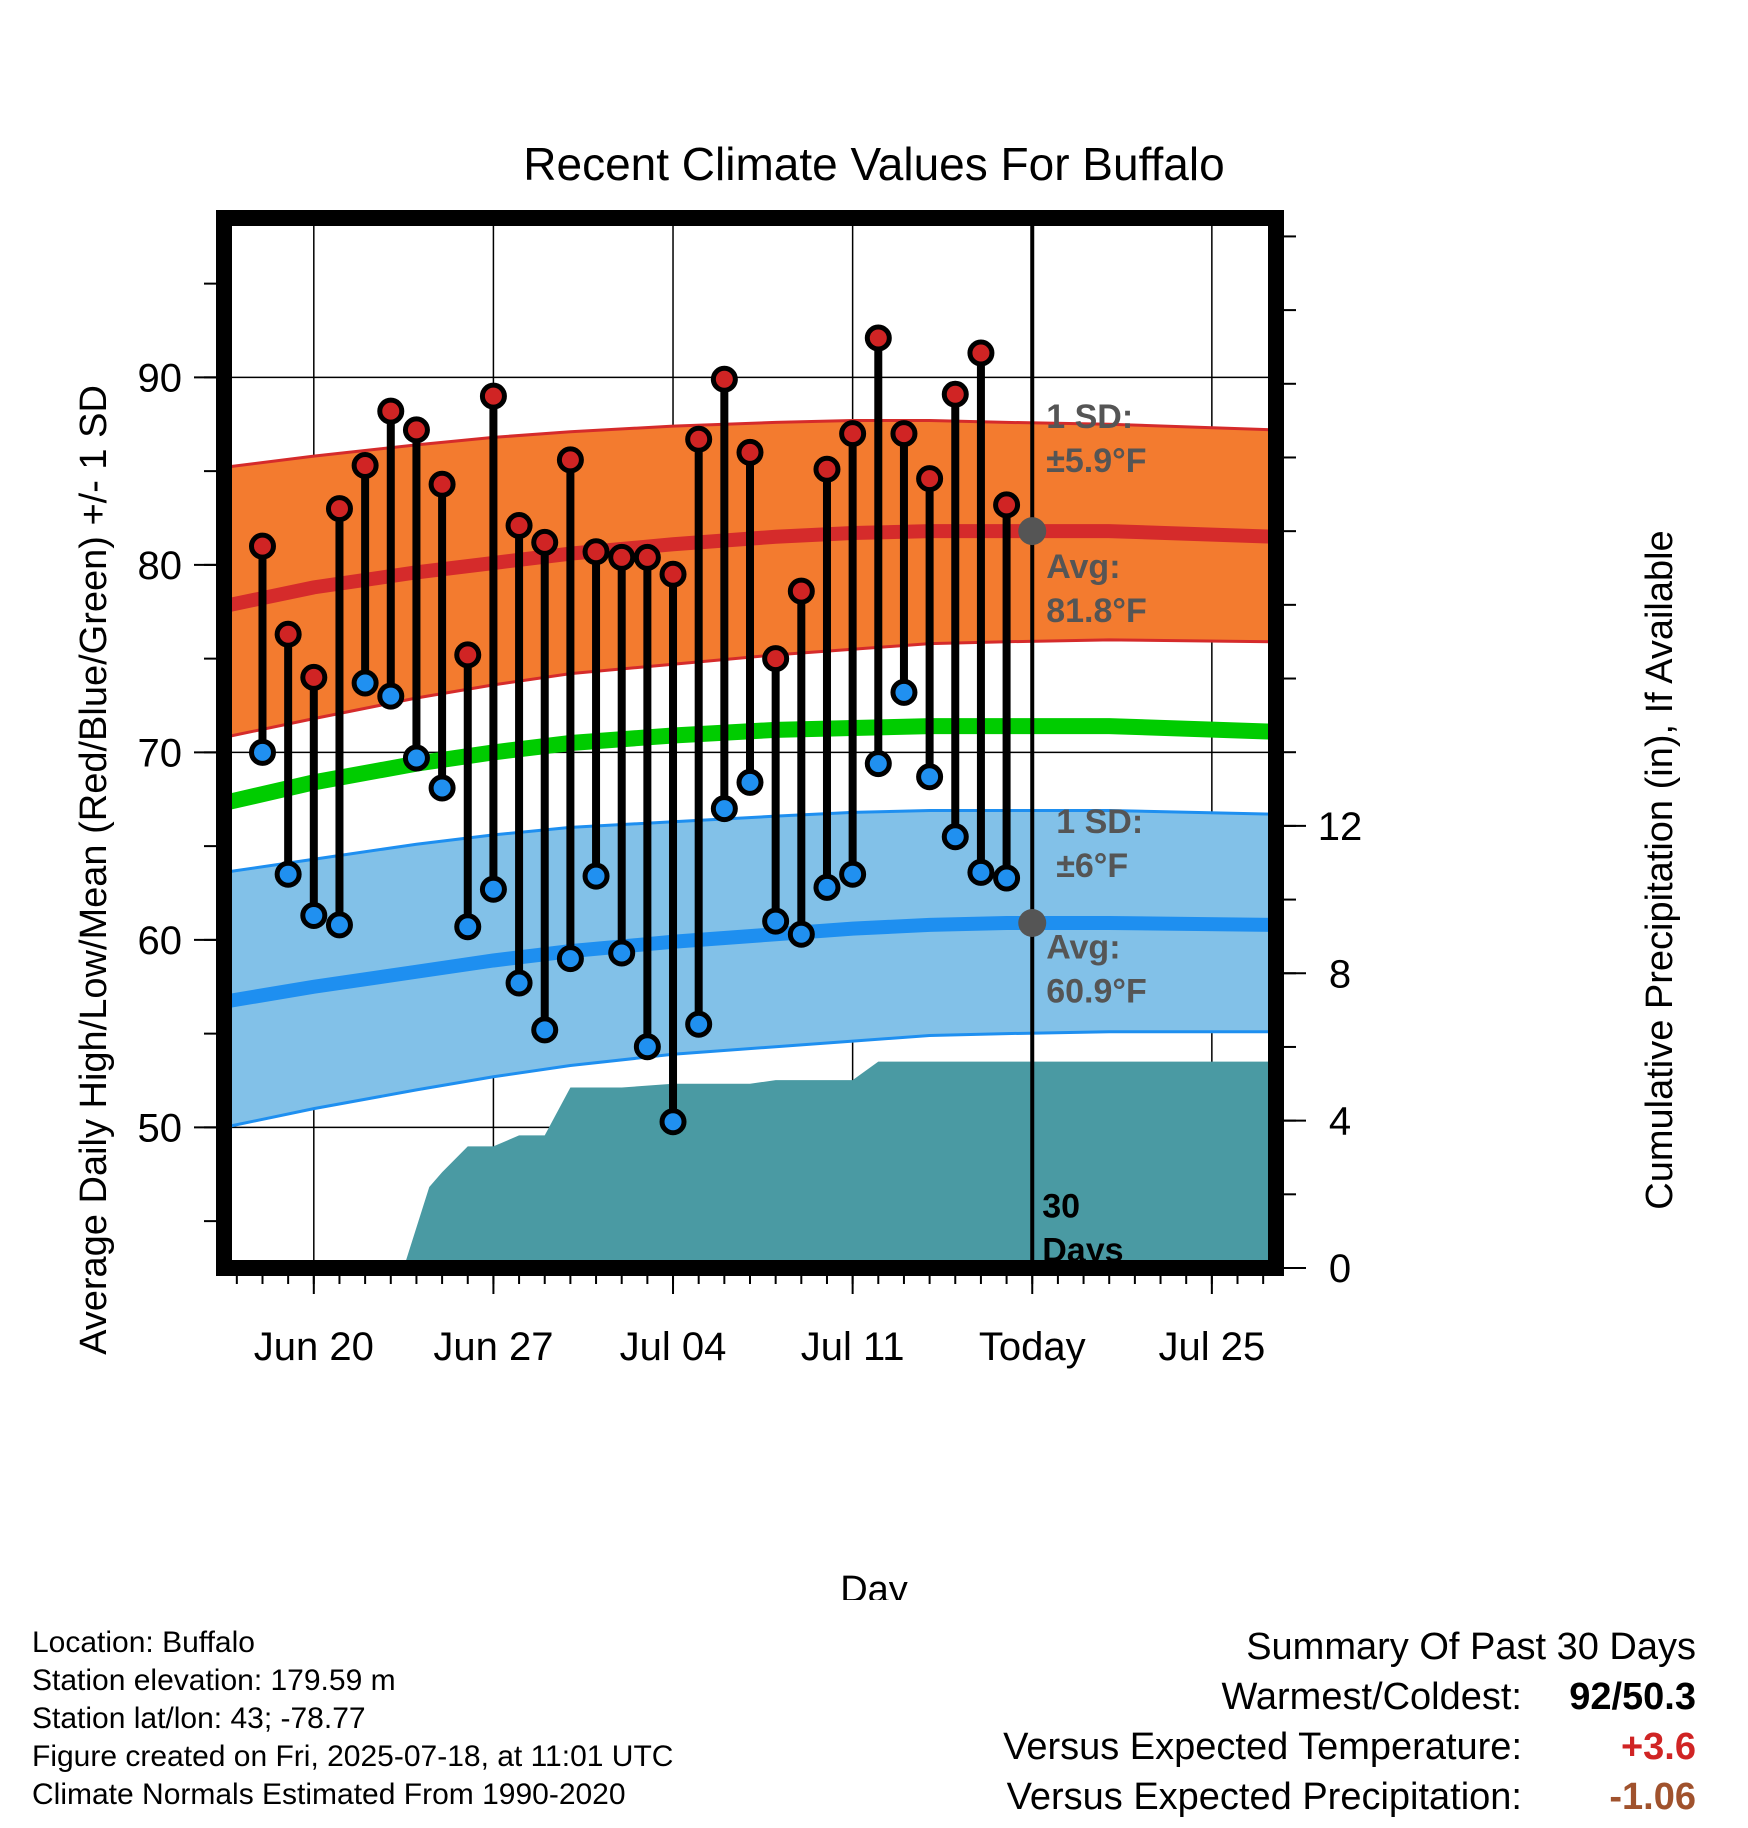 This screenshot has width=1748, height=1828. I want to click on y2-tick-label: 0, so click(1340, 1269).